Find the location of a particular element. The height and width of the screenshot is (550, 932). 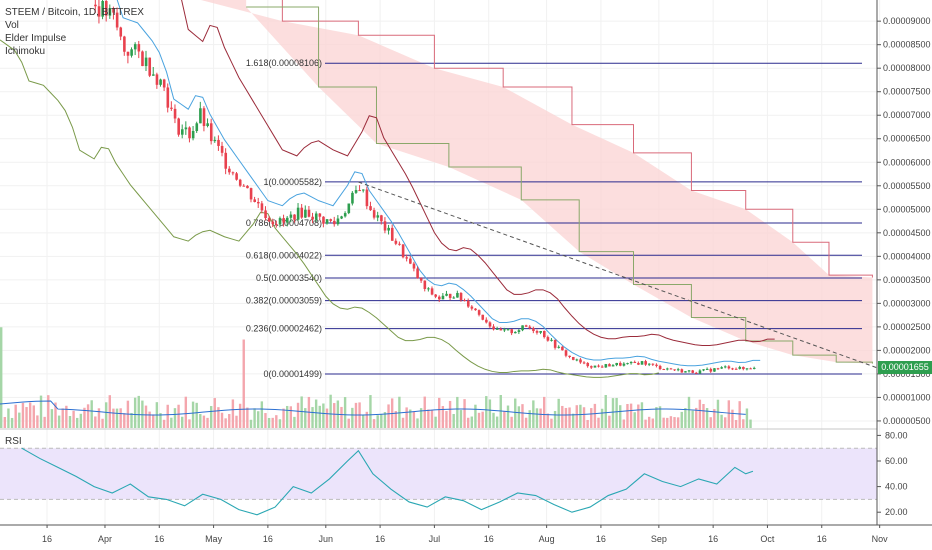

legend-title: STEEM / Bitcoin, 1D, BITTREX is located at coordinates (74, 12).